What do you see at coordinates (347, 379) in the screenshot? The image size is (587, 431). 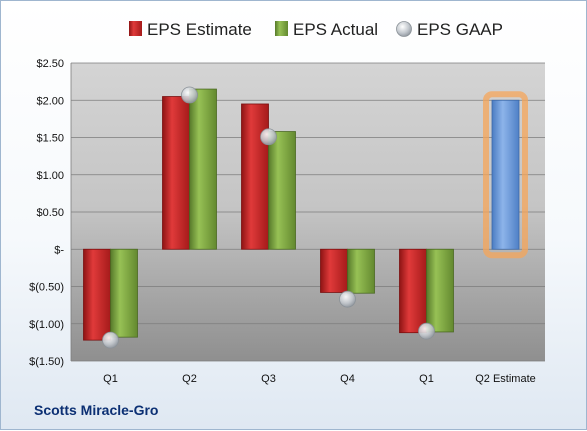 I see `x-tick-label: Q4` at bounding box center [347, 379].